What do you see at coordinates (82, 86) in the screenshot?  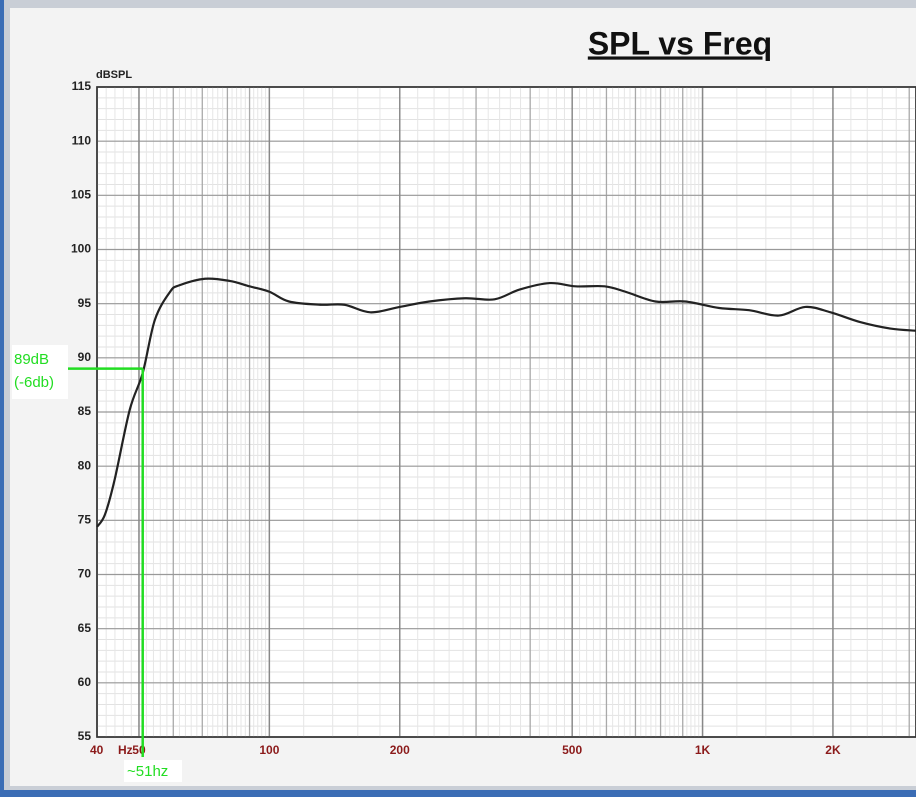 I see `y-tick-label: 115` at bounding box center [82, 86].